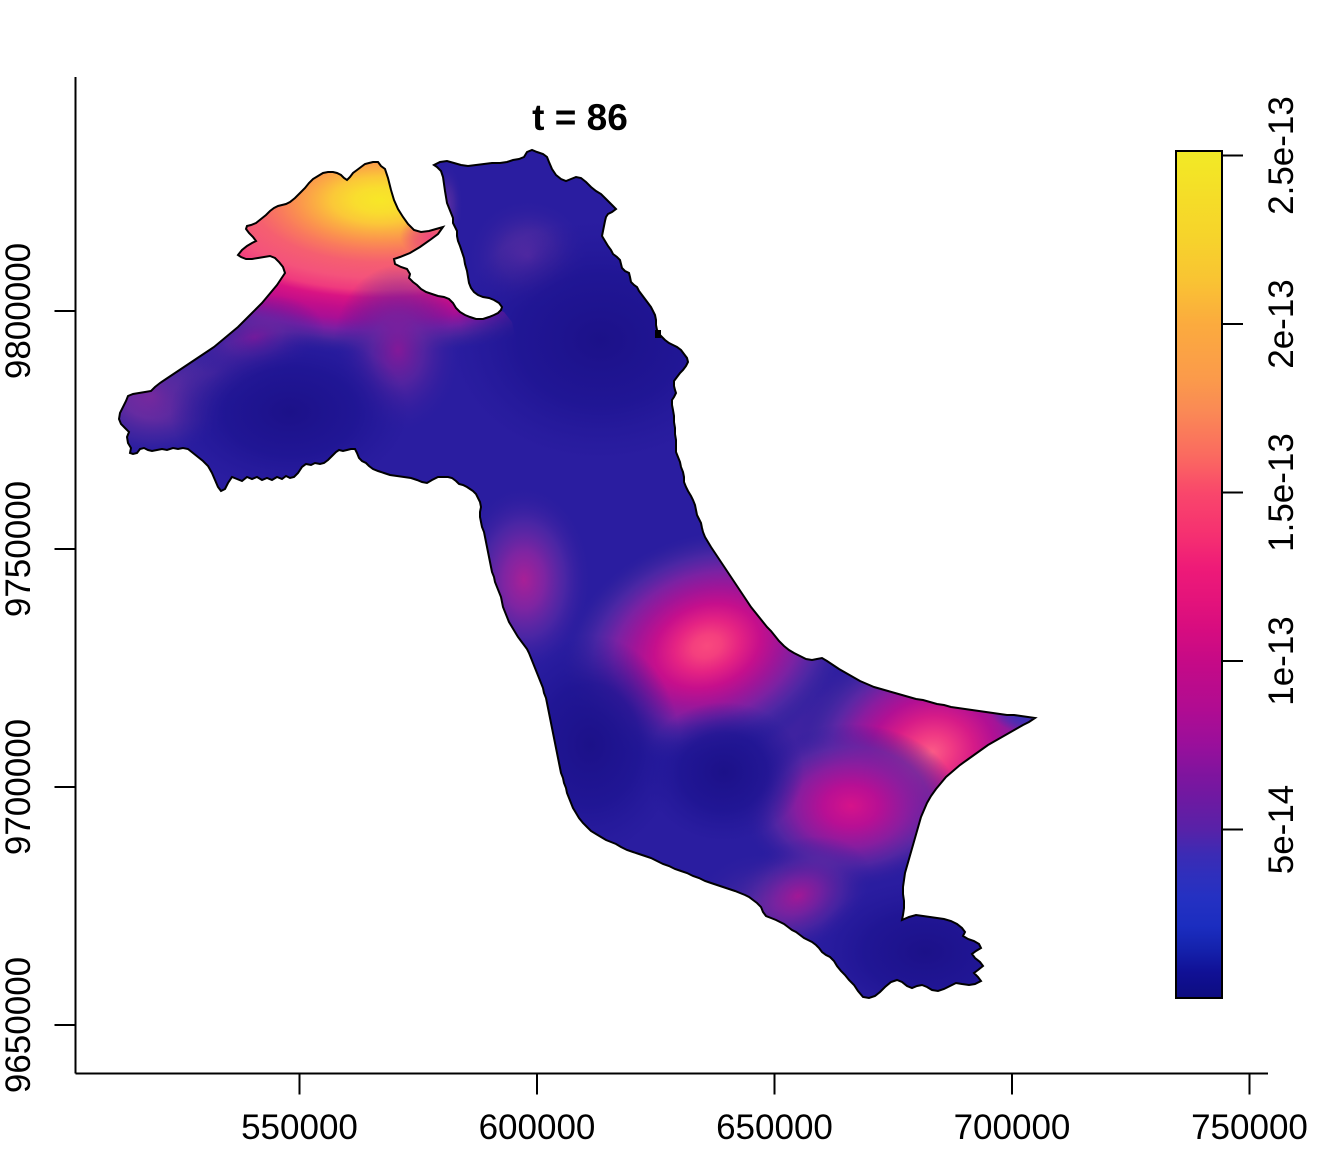  I want to click on svg-text: 5e-14, so click(1281, 830).